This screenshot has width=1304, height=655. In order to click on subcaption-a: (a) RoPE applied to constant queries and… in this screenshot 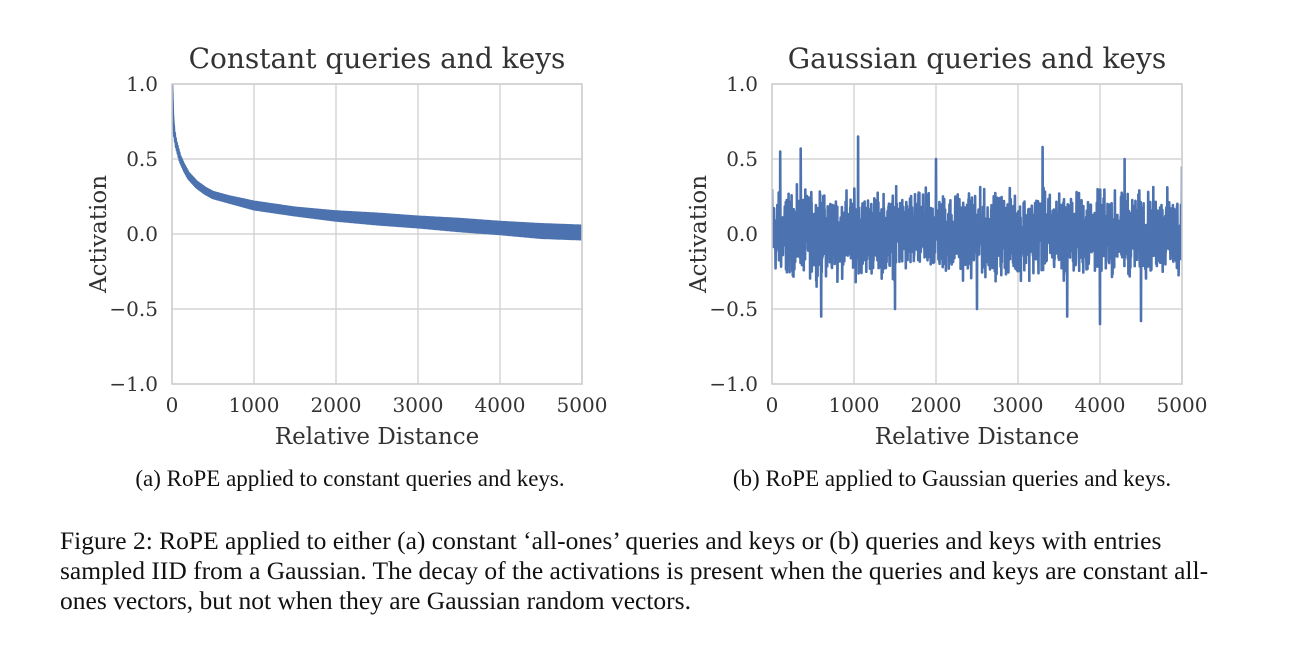, I will do `click(350, 478)`.